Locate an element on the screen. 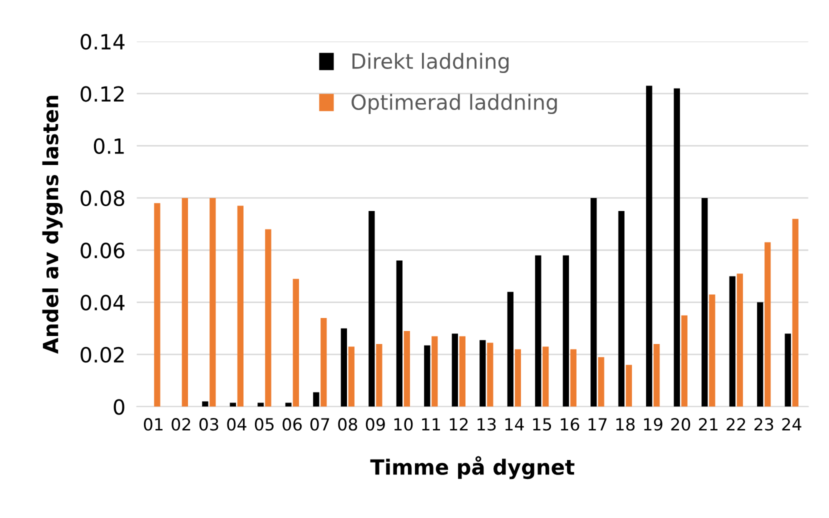 The image size is (829, 518). y-tick-label: 0.06 is located at coordinates (102, 250).